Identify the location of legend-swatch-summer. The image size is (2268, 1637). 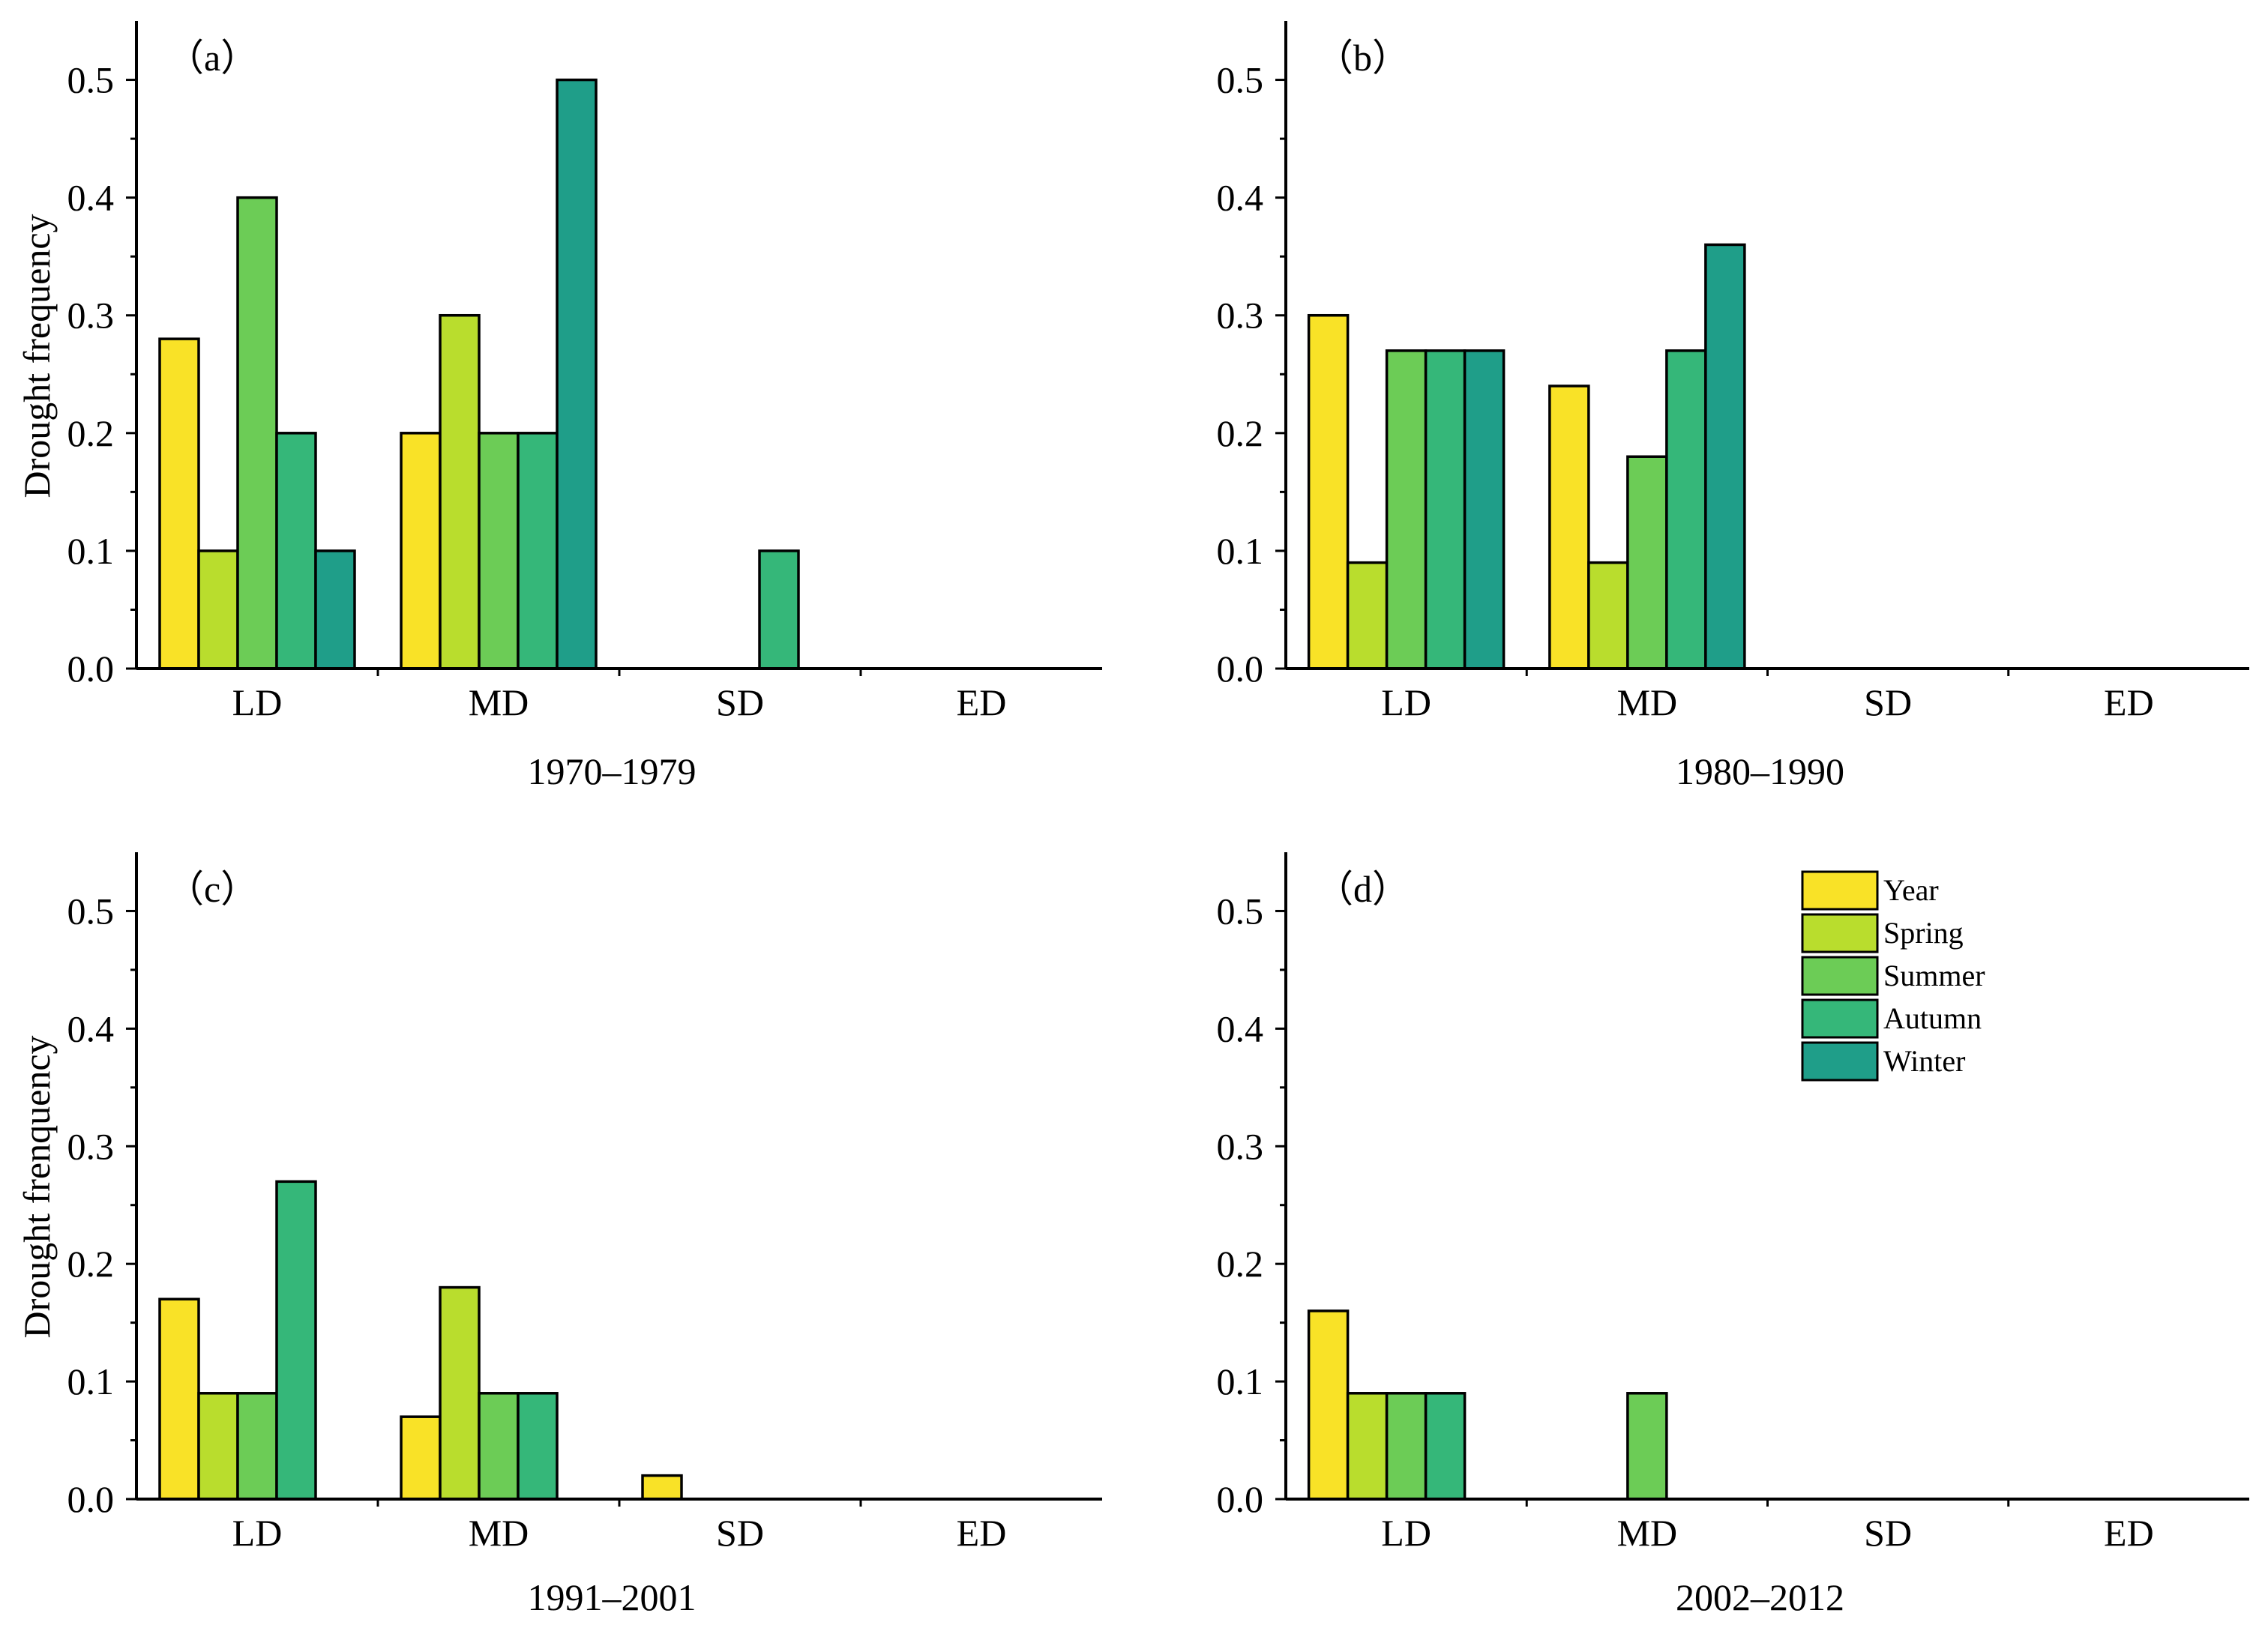
(1840, 976).